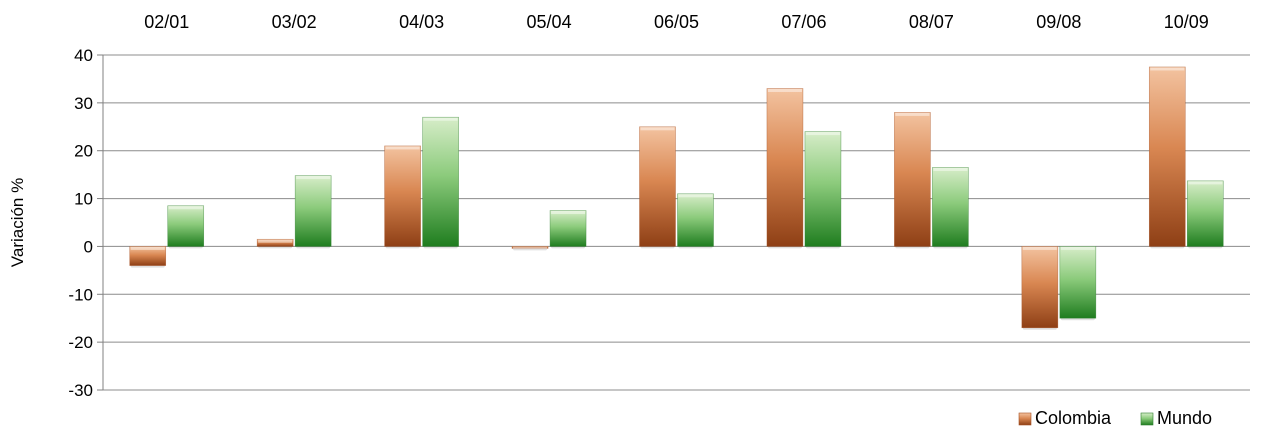  I want to click on y-tick-label: 30, so click(83, 103).